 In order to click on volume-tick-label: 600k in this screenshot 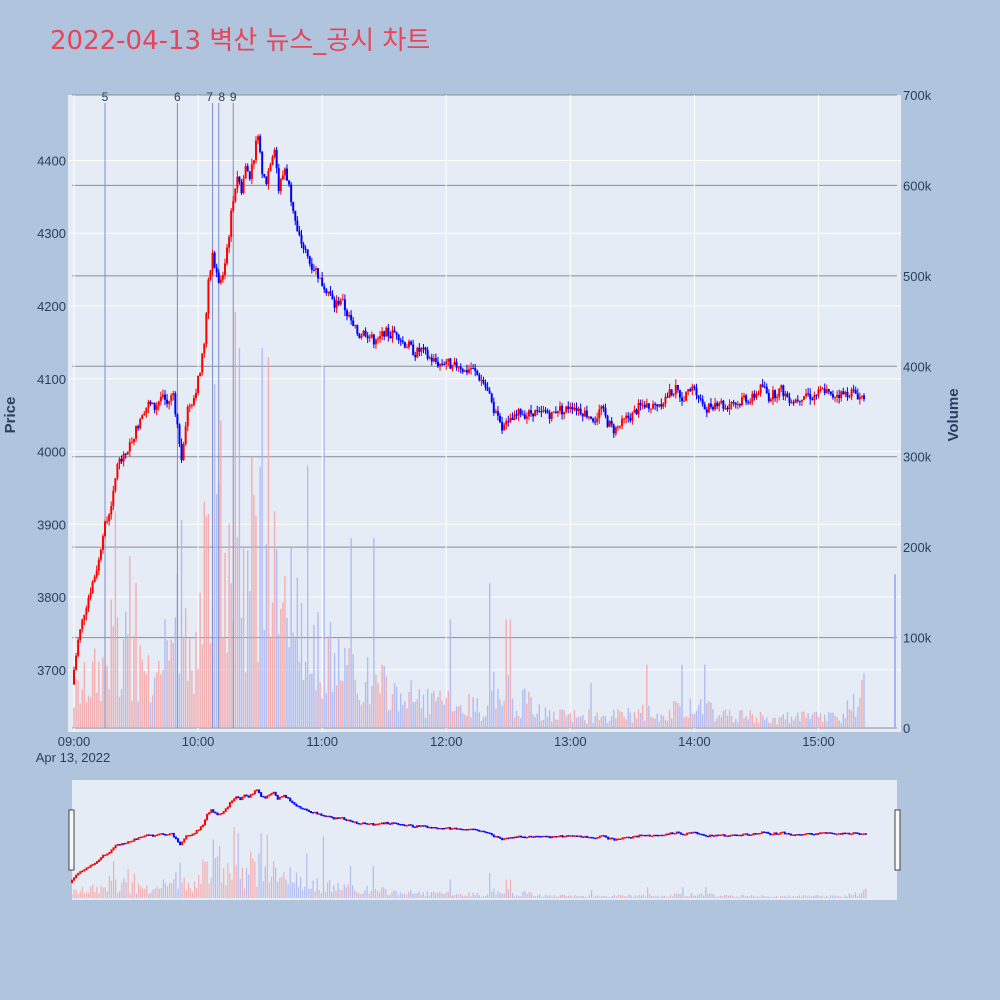, I will do `click(917, 185)`.